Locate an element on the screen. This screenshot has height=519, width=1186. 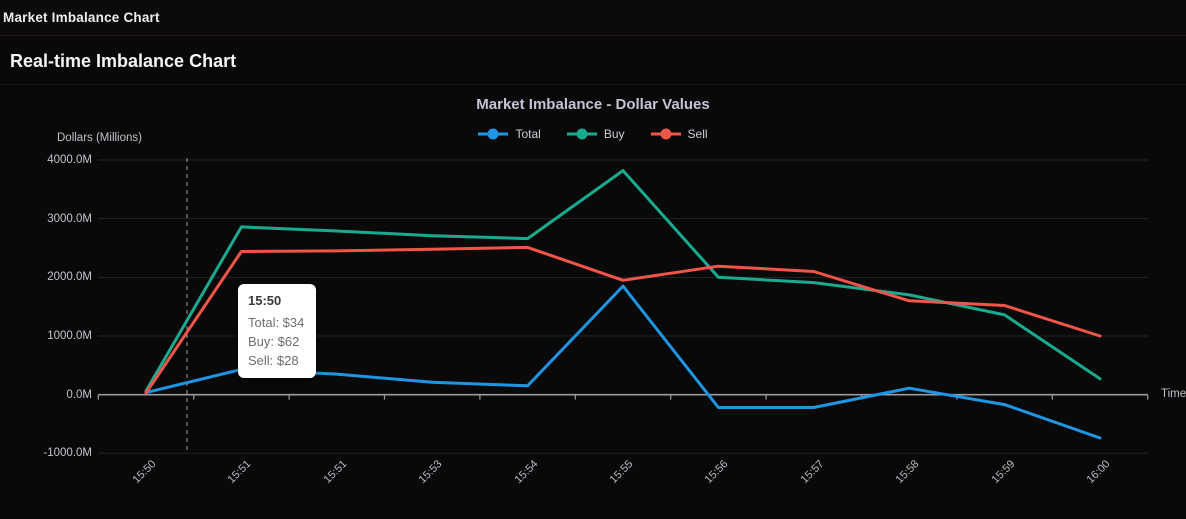
x-tick-label: 15:59 is located at coordinates (1003, 472).